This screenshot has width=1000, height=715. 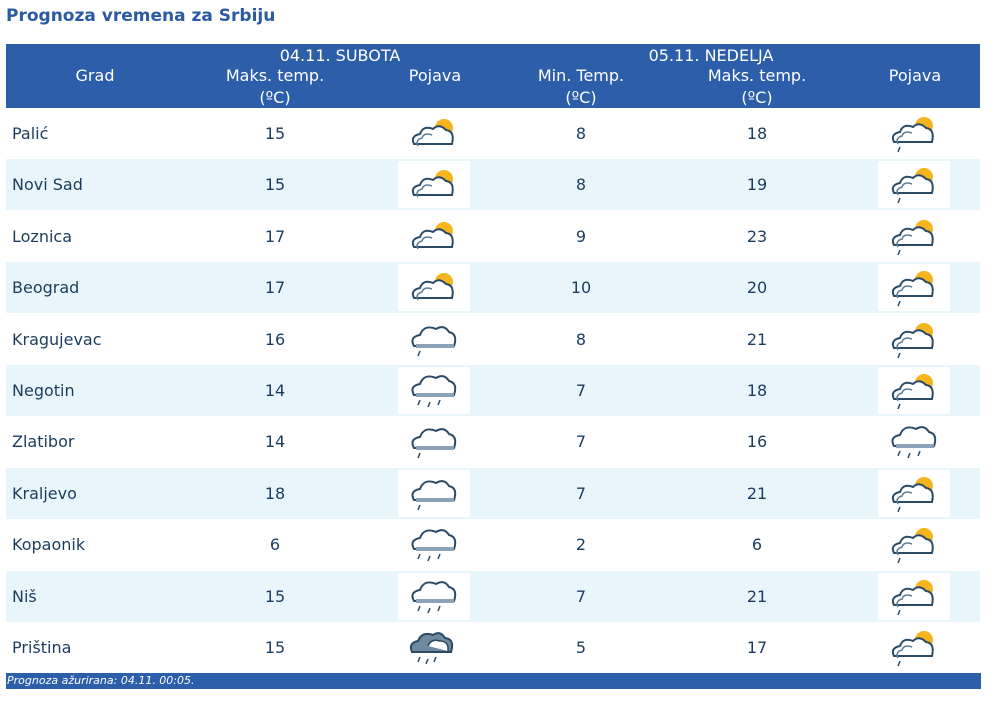 I want to click on day2-max-temp: 23, so click(x=757, y=236).